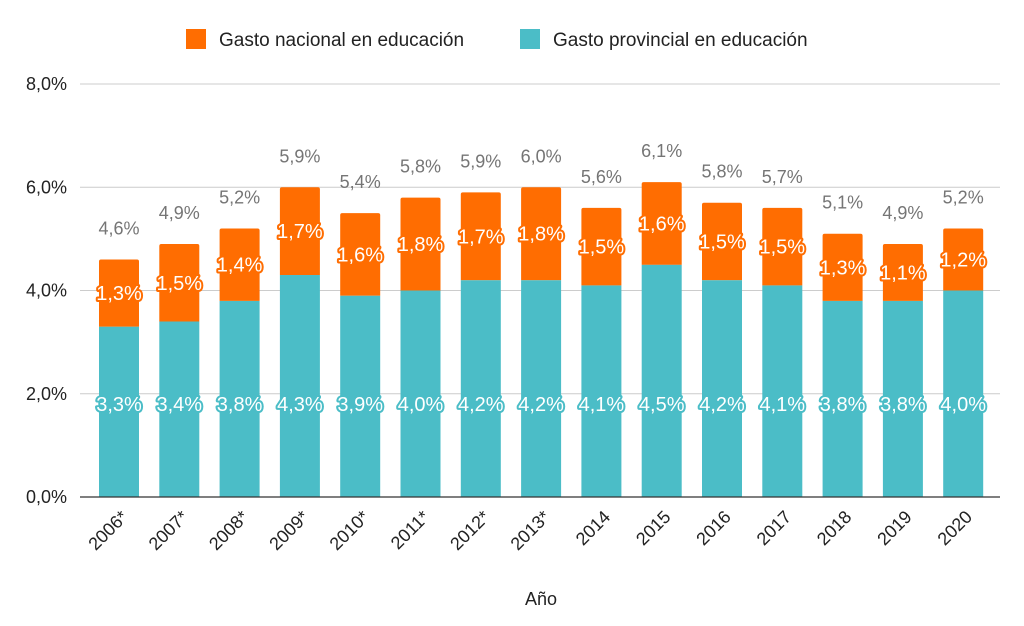 This screenshot has height=626, width=1024. What do you see at coordinates (469, 530) in the screenshot?
I see `x-tick-label: 2012*` at bounding box center [469, 530].